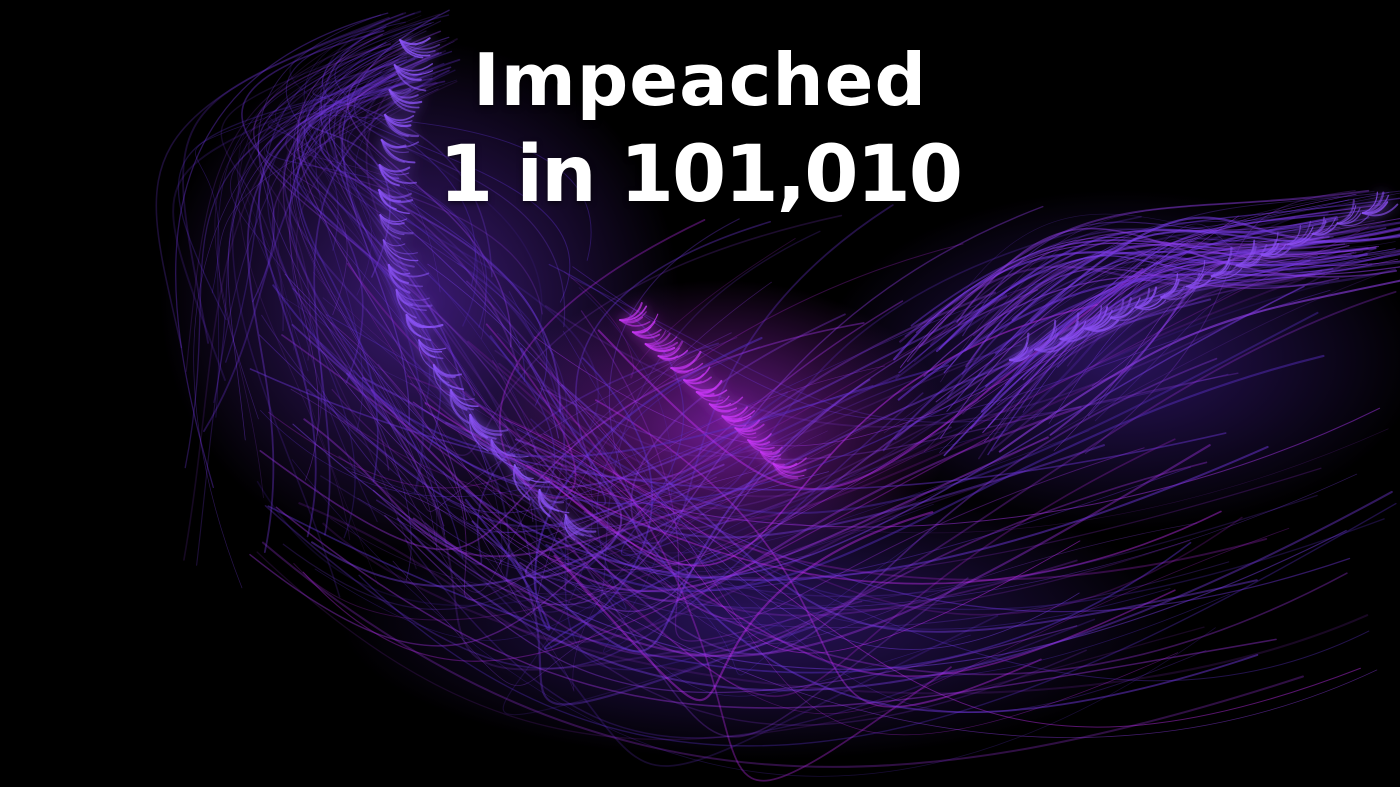  I want to click on headline-odds: 1 in 101,010, so click(700, 175).